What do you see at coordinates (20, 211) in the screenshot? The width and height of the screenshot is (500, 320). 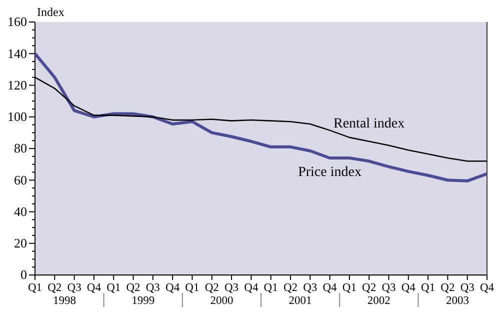 I see `y-tick-label: 40` at bounding box center [20, 211].